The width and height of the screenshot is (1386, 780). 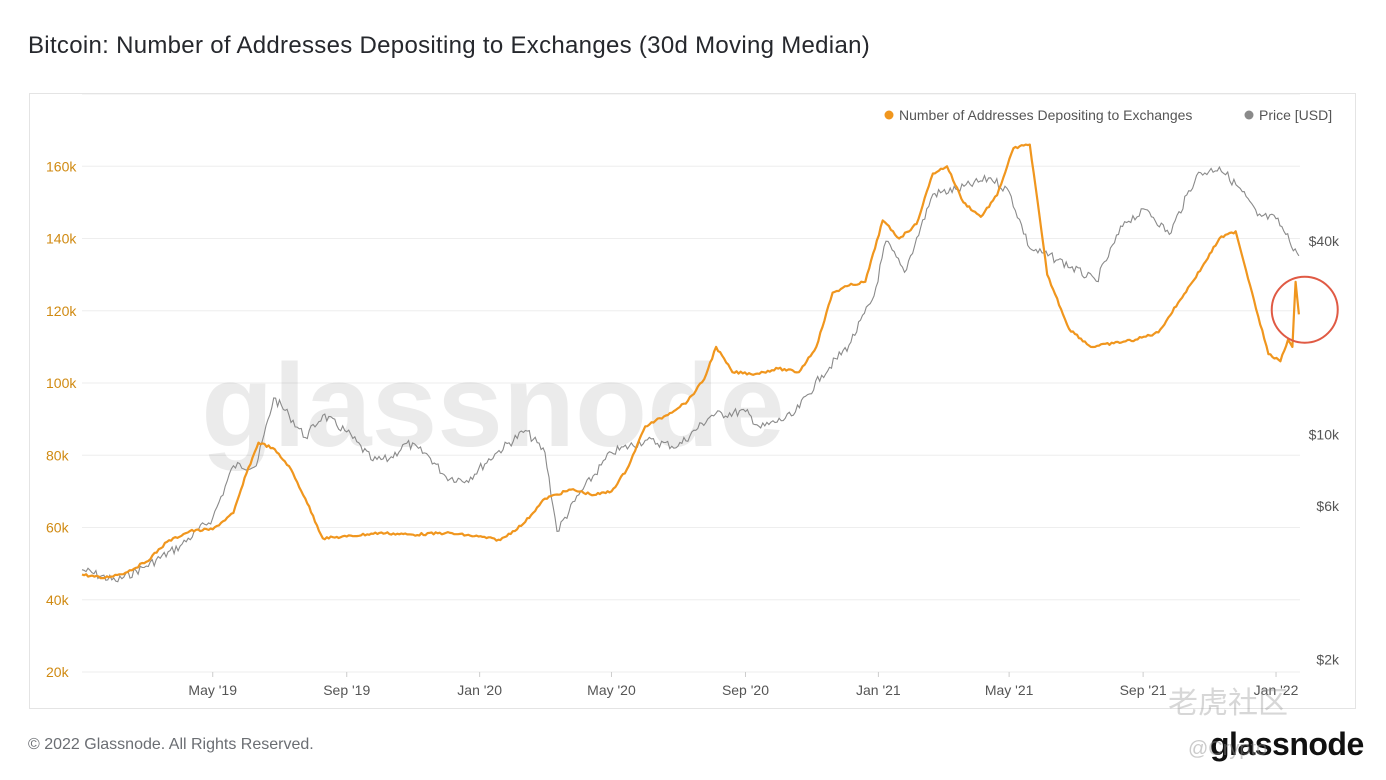 I want to click on x-axis-tick-label: Jan '22, so click(x=1276, y=690).